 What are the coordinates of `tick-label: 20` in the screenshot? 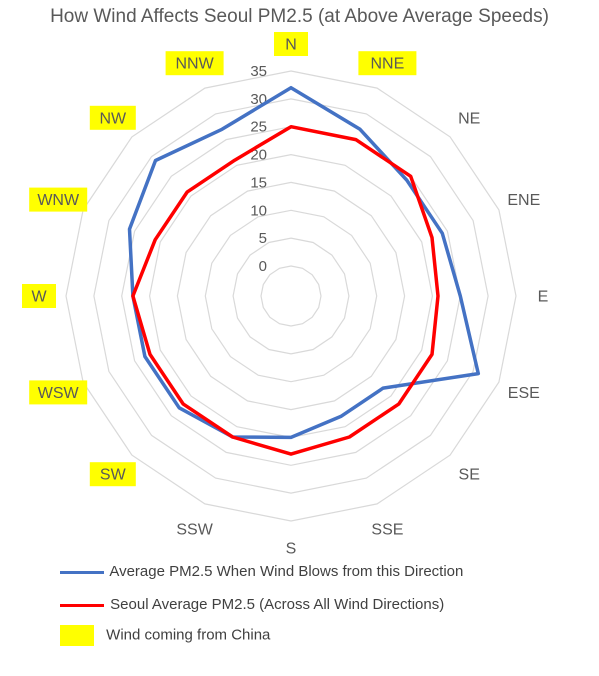 It's located at (258, 155).